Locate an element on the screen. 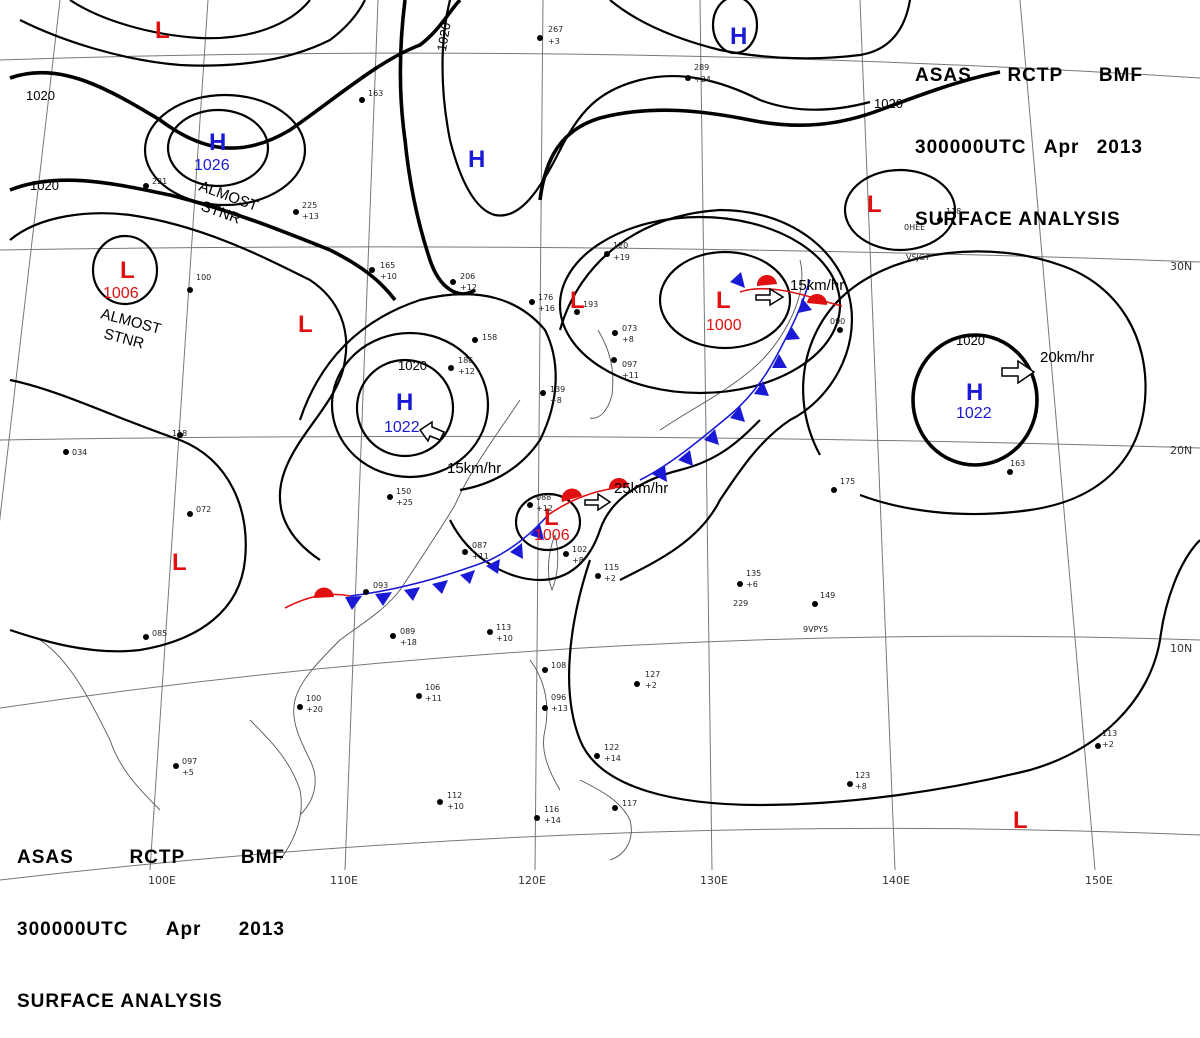  station-value: 158 is located at coordinates (489, 337).